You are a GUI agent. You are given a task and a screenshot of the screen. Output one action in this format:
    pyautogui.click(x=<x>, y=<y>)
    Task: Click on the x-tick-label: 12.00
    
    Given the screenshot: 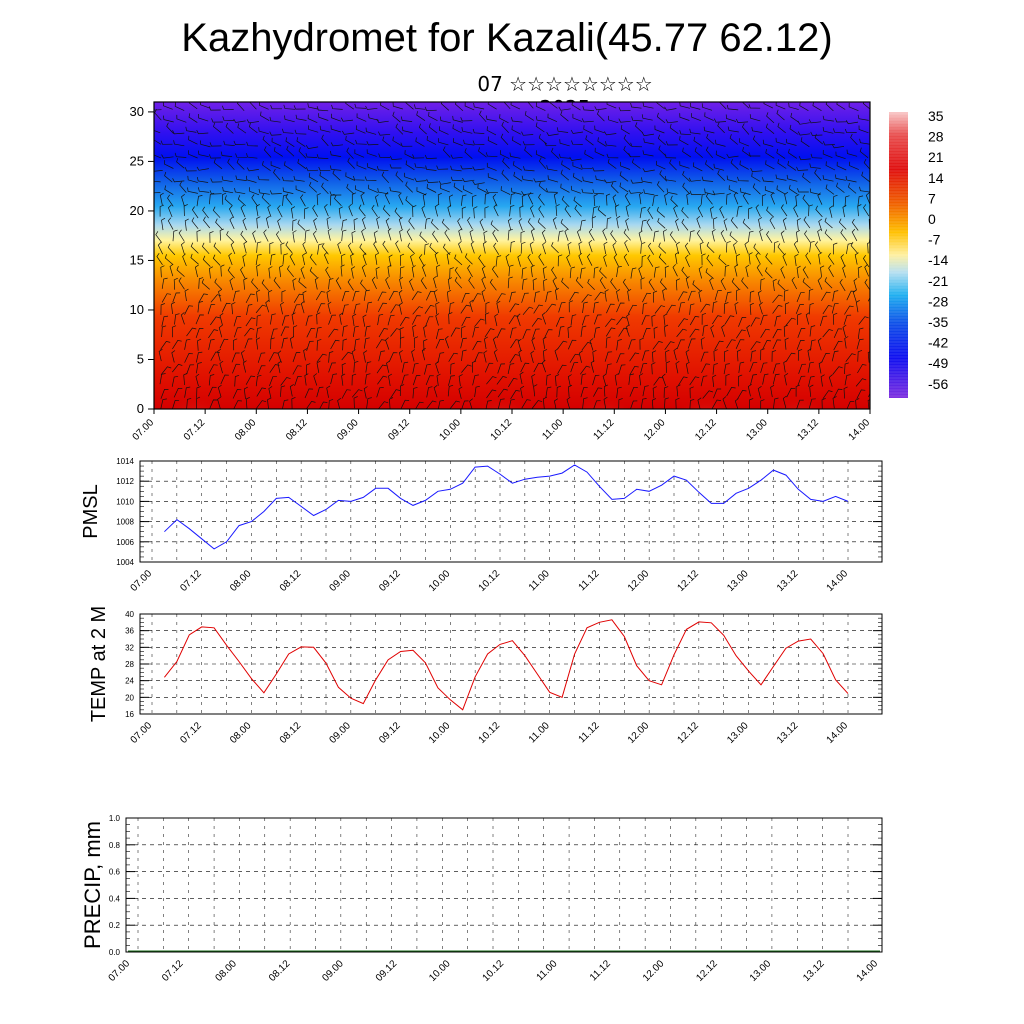 What is the action you would take?
    pyautogui.click(x=655, y=430)
    